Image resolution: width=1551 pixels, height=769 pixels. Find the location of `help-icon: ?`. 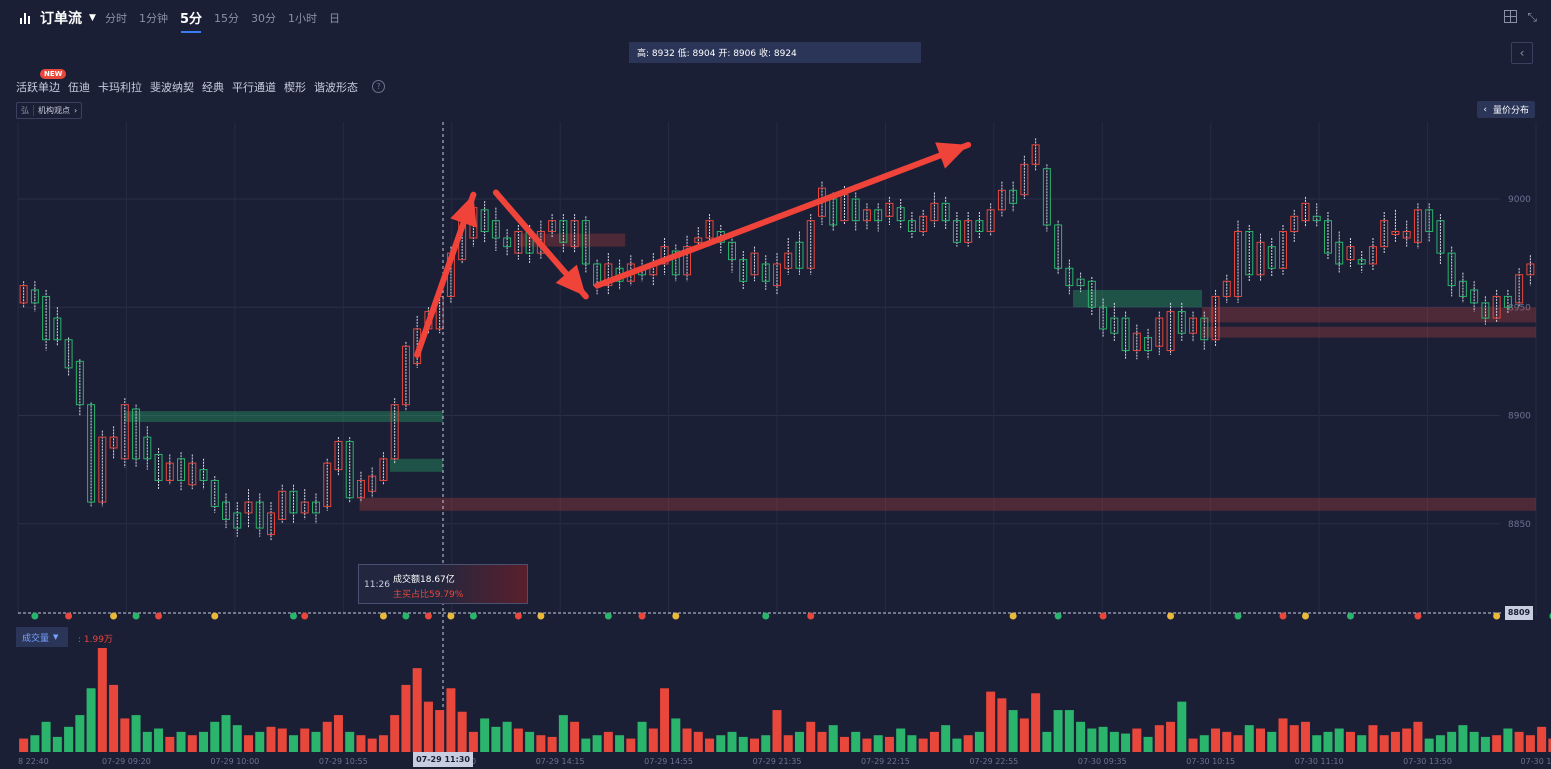

help-icon: ? is located at coordinates (378, 86).